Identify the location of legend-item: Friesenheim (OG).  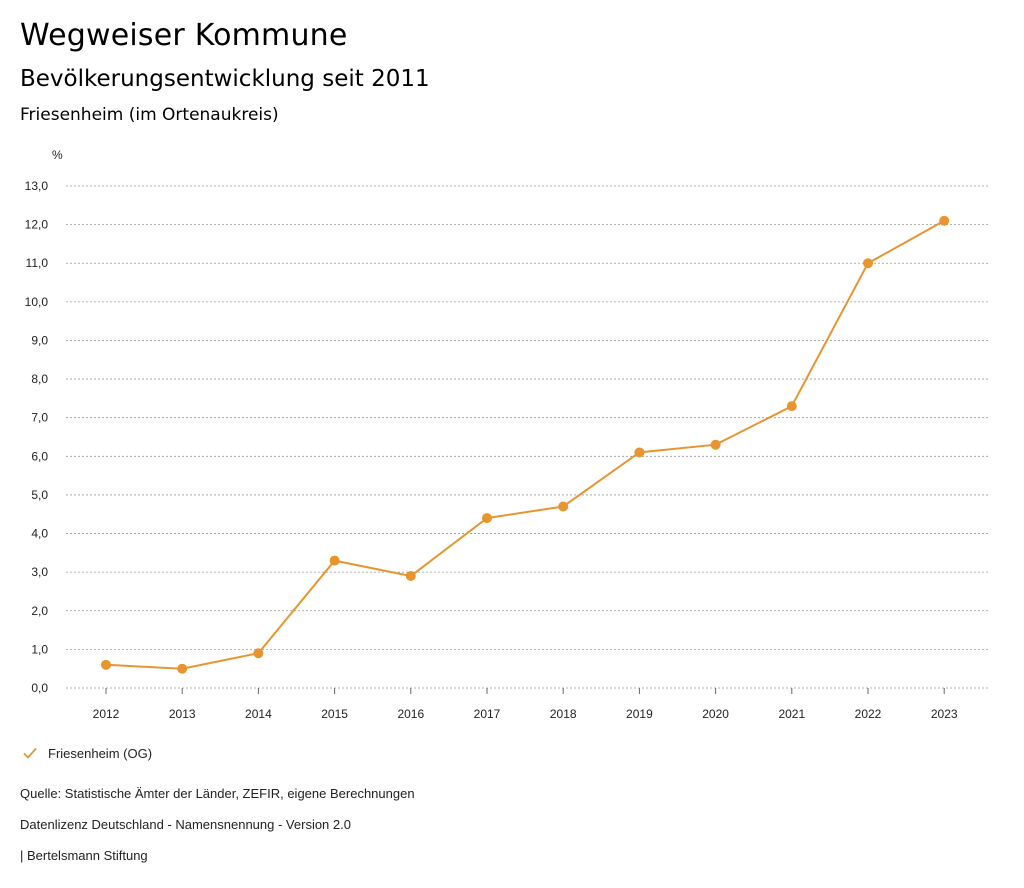
(87, 753).